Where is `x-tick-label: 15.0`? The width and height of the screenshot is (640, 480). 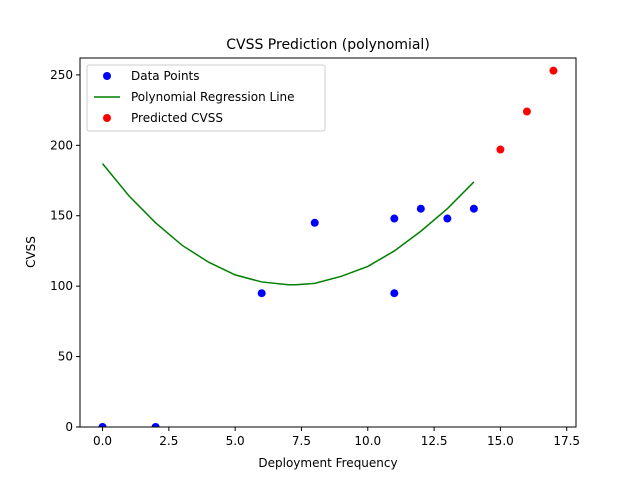
x-tick-label: 15.0 is located at coordinates (500, 441).